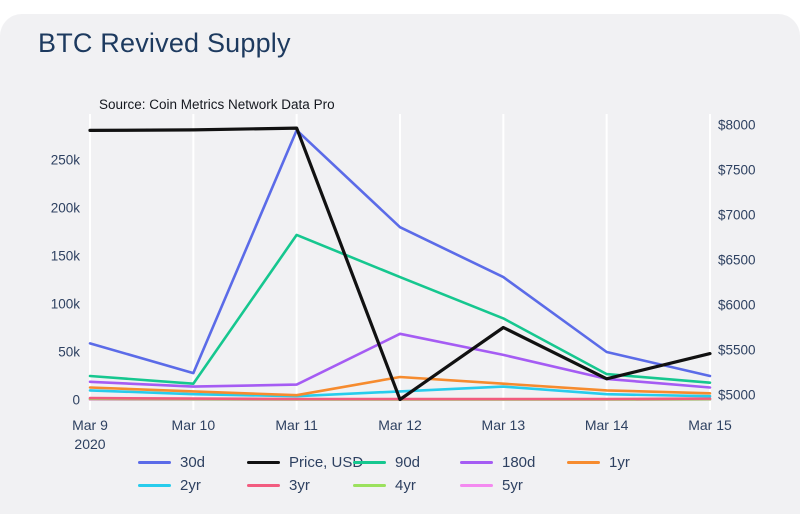 This screenshot has height=514, width=800. What do you see at coordinates (65, 304) in the screenshot?
I see `left-tick-100k: 100k` at bounding box center [65, 304].